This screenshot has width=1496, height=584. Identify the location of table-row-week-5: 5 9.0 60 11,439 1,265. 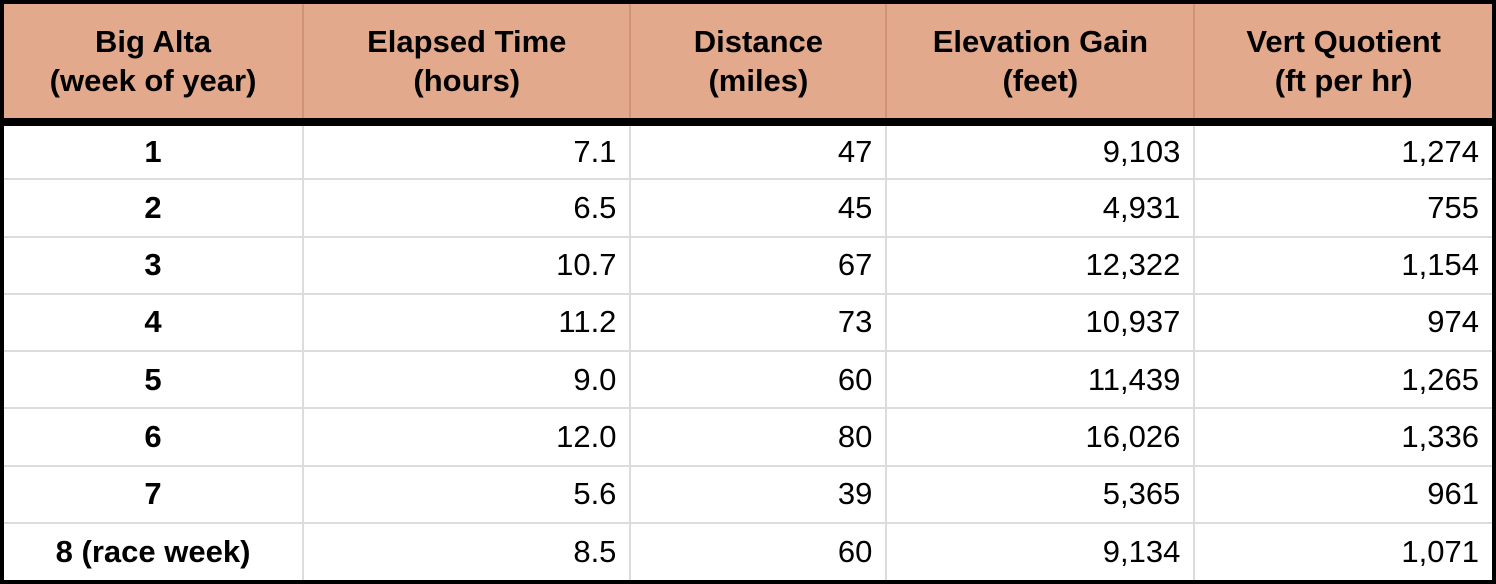
(748, 379).